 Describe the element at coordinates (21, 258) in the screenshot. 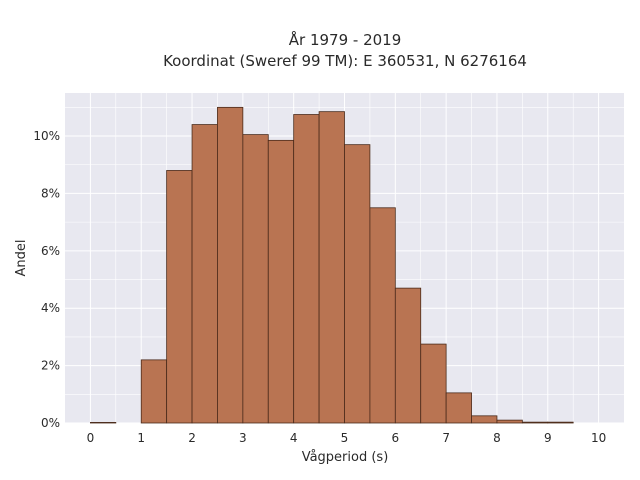

I see `y-axis-label: Andel` at that location.